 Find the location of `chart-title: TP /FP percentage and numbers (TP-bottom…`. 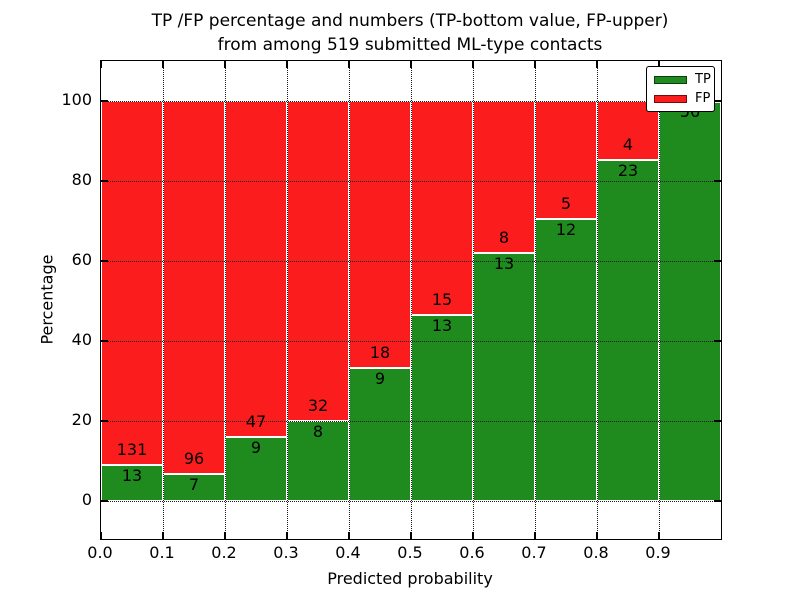

chart-title: TP /FP percentage and numbers (TP-bottom… is located at coordinates (410, 33).